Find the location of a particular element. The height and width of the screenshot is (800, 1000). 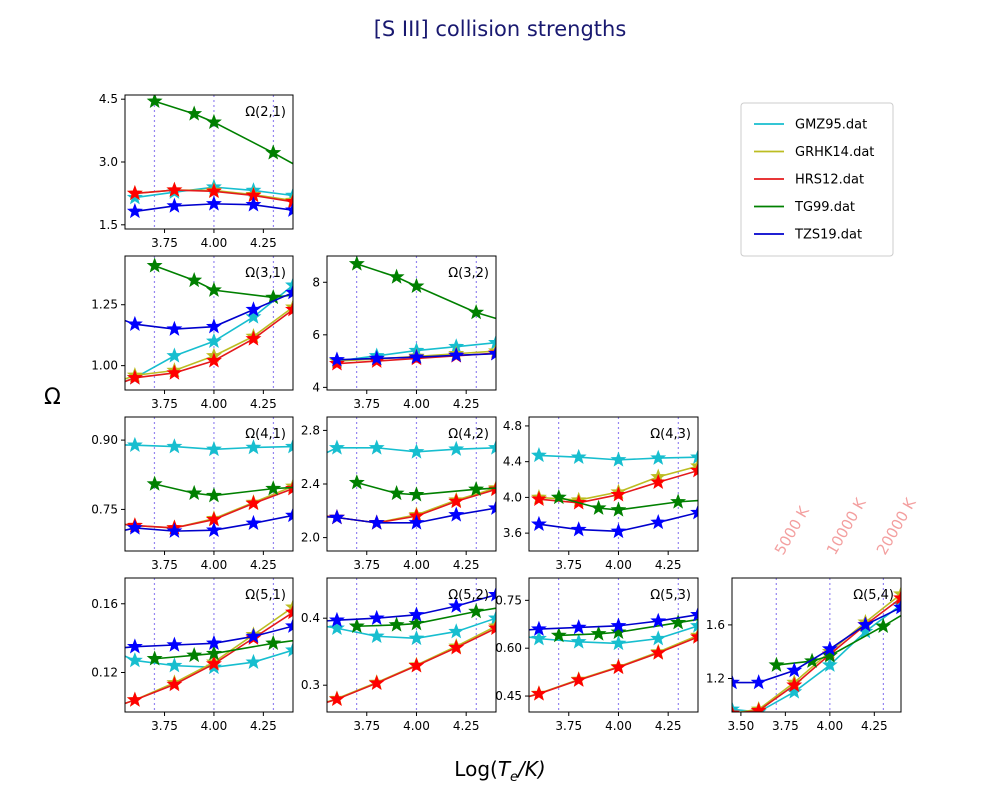

temp-label-10000: 10000 K is located at coordinates (846, 526).